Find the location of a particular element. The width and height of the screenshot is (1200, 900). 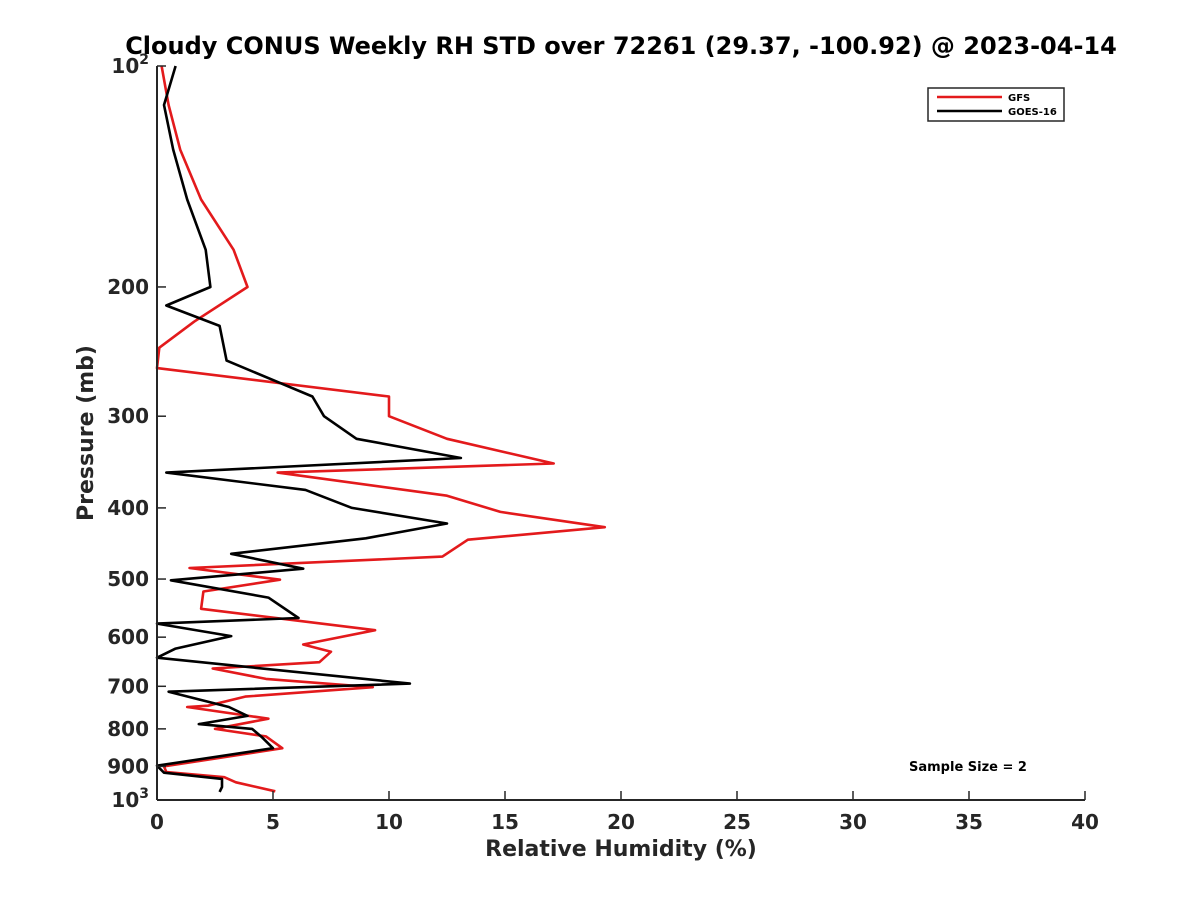

y-tick-label: 10² is located at coordinates (130, 65).